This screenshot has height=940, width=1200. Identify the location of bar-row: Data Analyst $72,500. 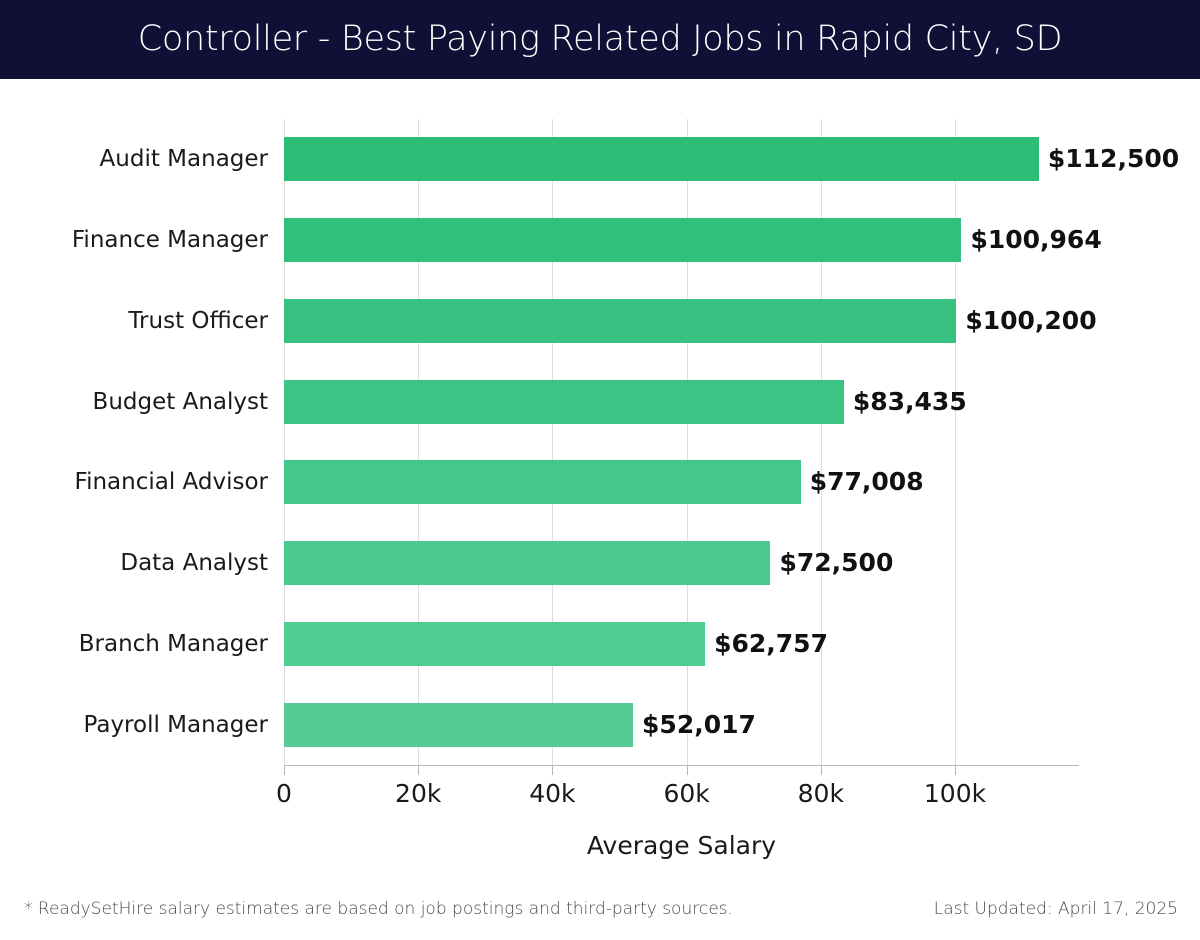
(600, 563).